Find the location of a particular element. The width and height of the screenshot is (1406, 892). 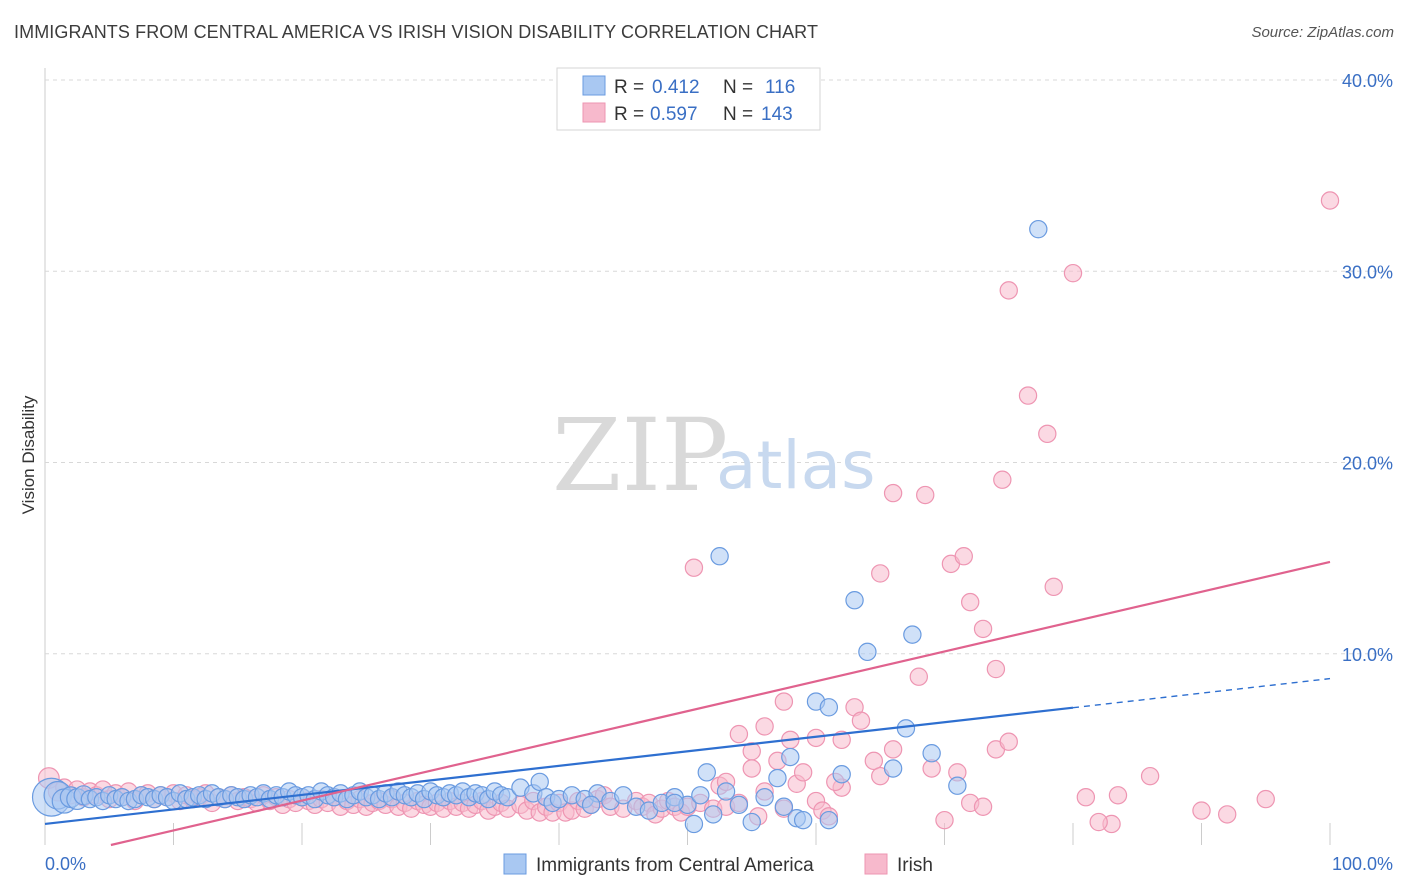

legend-r-value-blue: 0.412 is located at coordinates (676, 87).